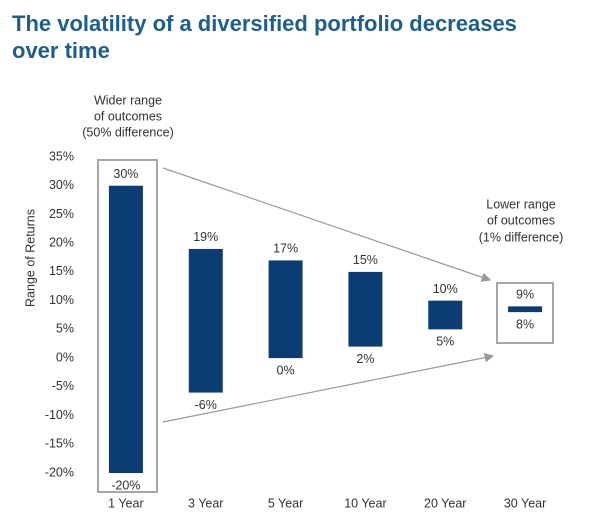 The image size is (589, 526). Describe the element at coordinates (61, 300) in the screenshot. I see `y-tick-label: 10%` at that location.